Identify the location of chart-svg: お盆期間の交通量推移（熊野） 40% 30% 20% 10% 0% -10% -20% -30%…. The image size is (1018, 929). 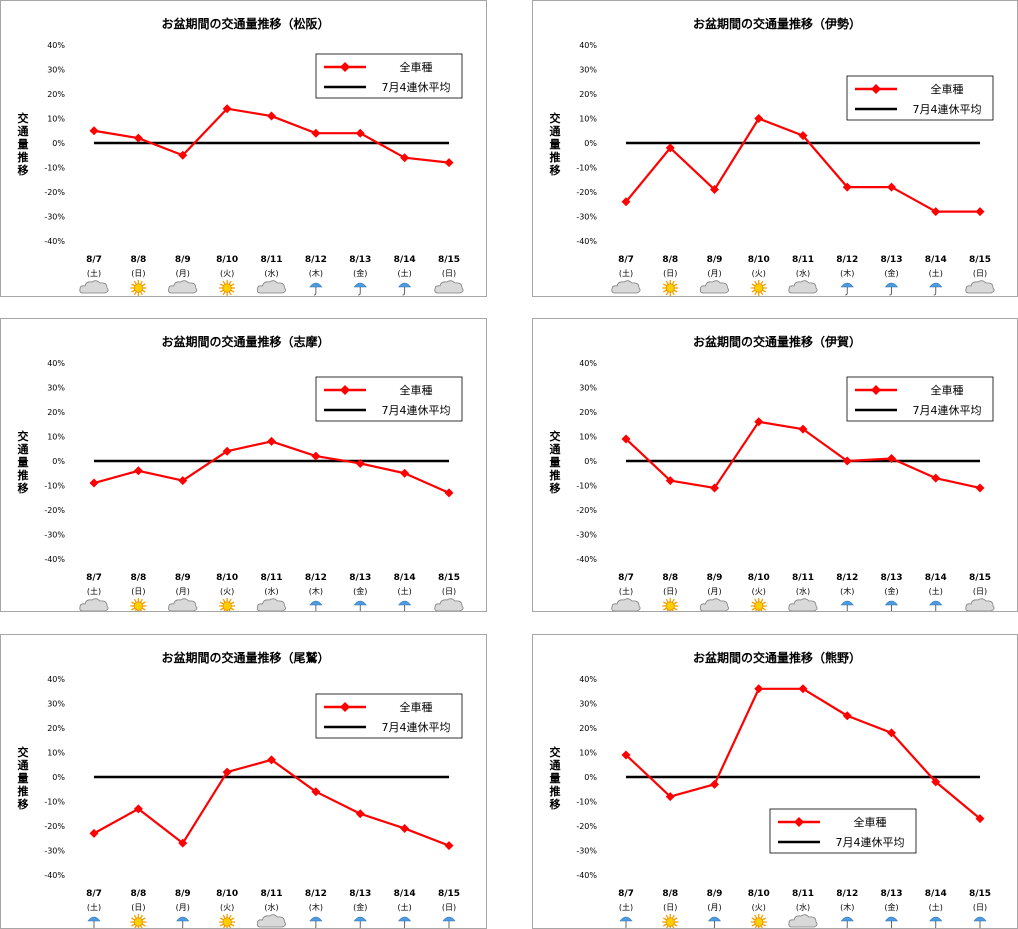
(770, 789).